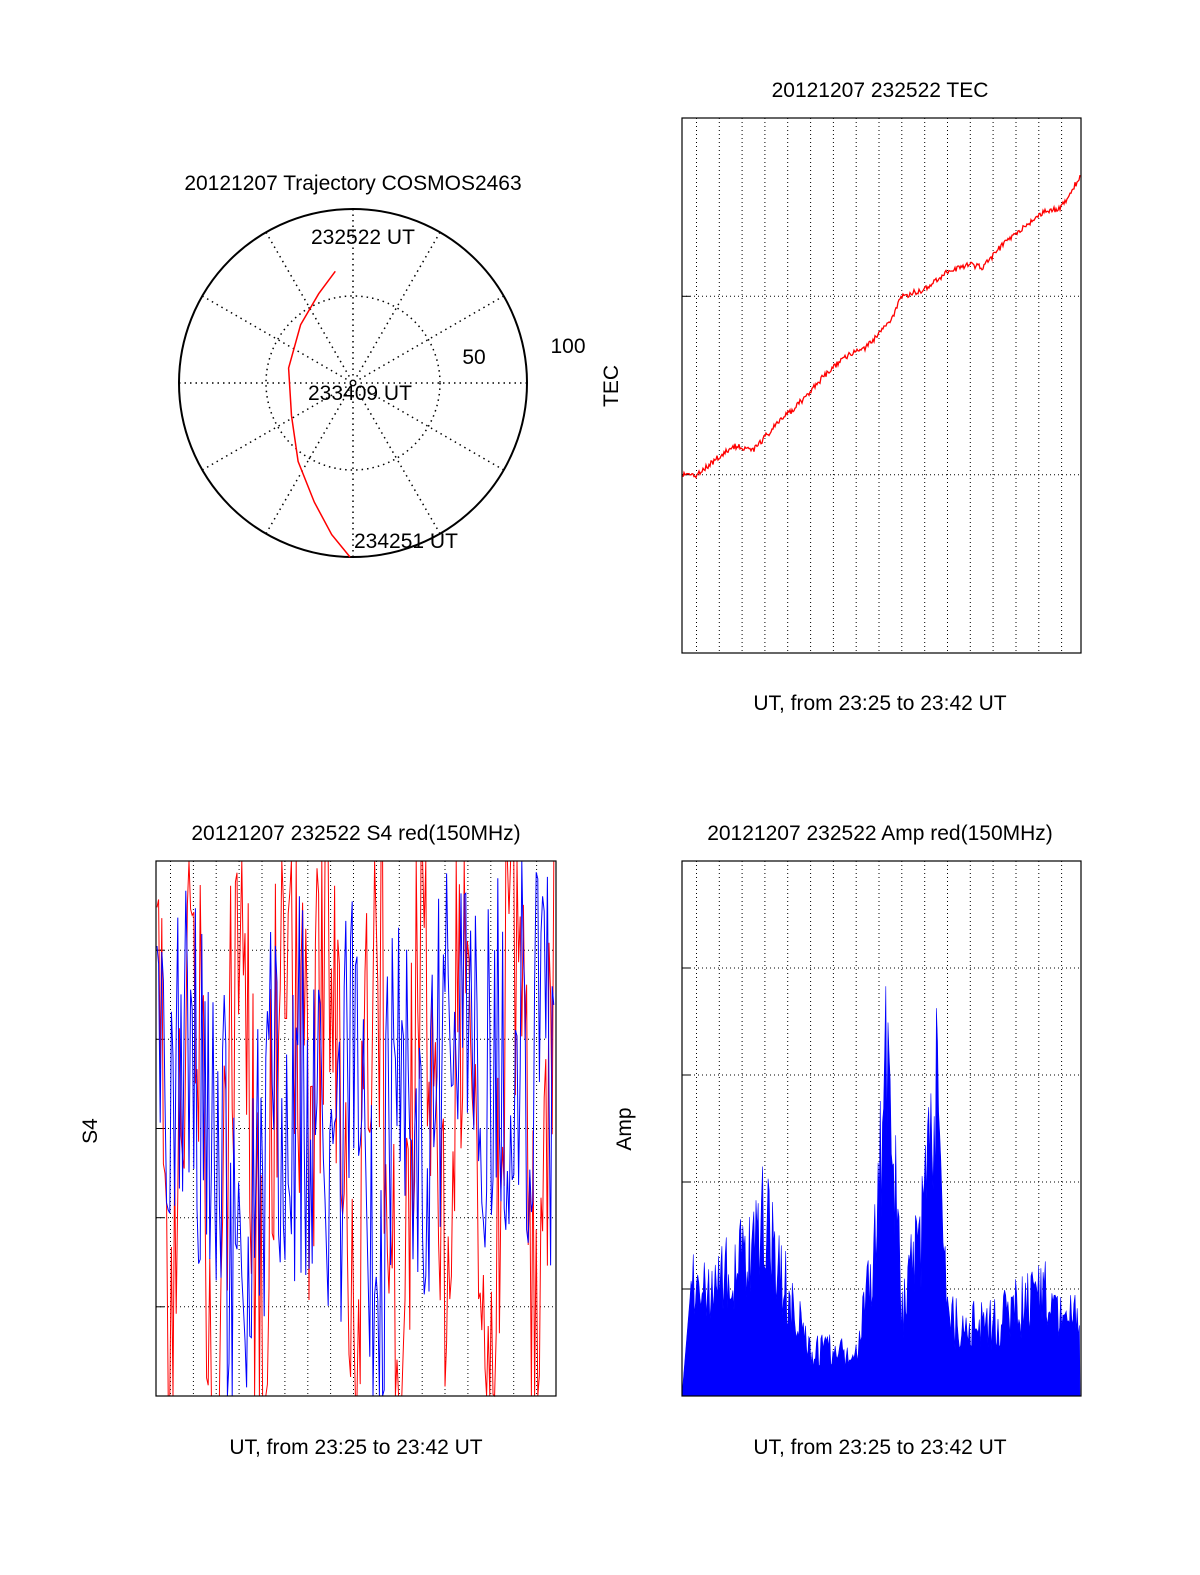 This screenshot has width=1200, height=1575. I want to click on tec-x-label: UT, from 23:25 to 23:42 UT, so click(879, 703).